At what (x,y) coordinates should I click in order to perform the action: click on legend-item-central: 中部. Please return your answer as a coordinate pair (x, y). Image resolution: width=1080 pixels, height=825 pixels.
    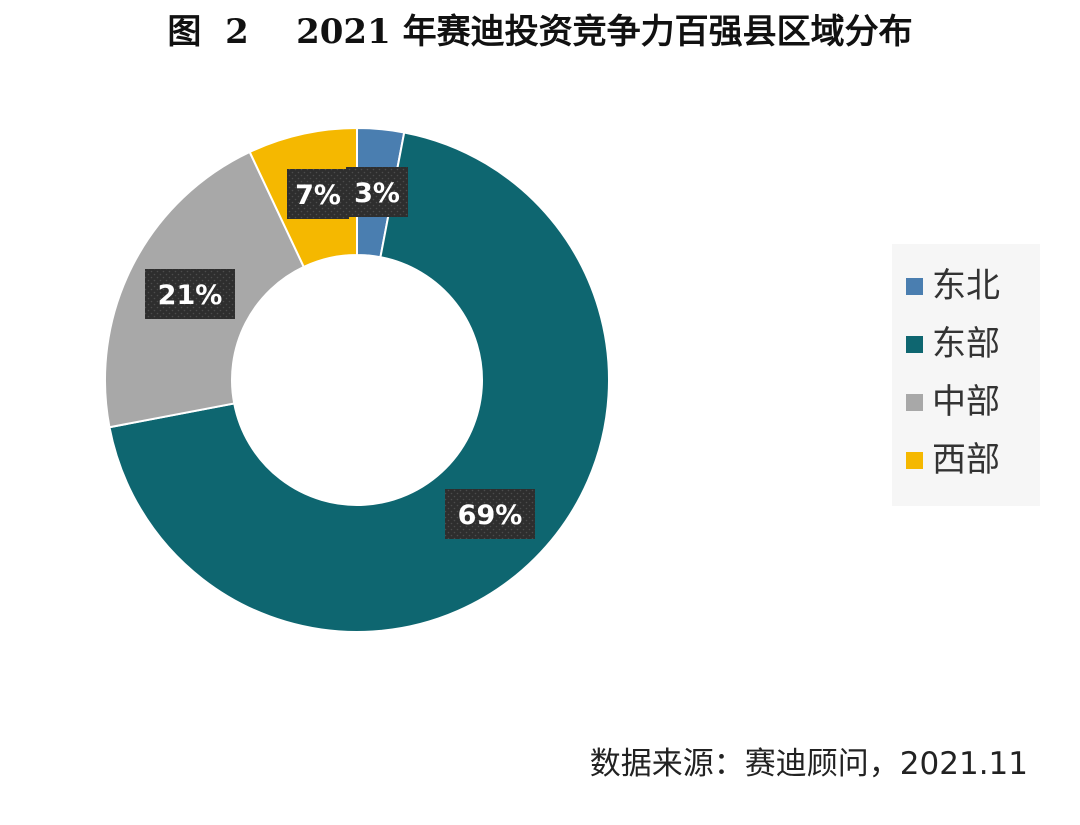
    Looking at the image, I should click on (953, 402).